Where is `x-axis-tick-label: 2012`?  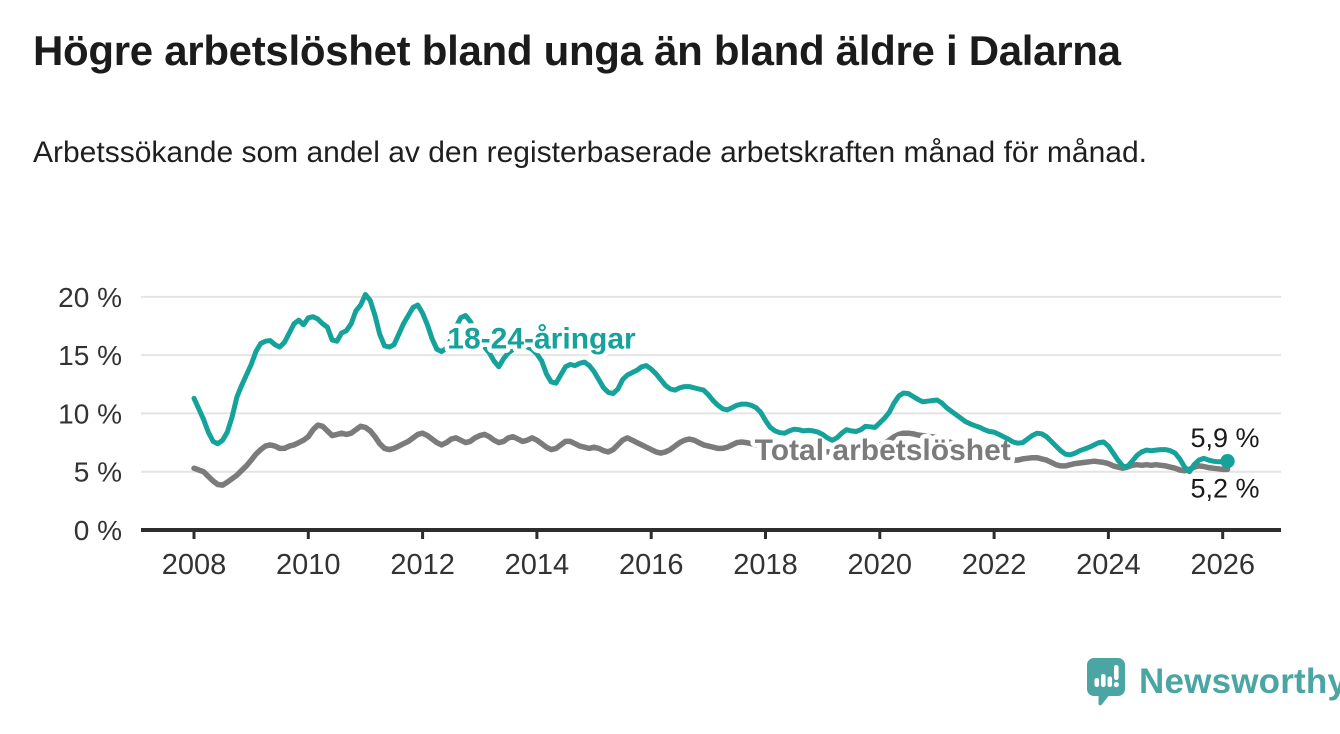 x-axis-tick-label: 2012 is located at coordinates (422, 565).